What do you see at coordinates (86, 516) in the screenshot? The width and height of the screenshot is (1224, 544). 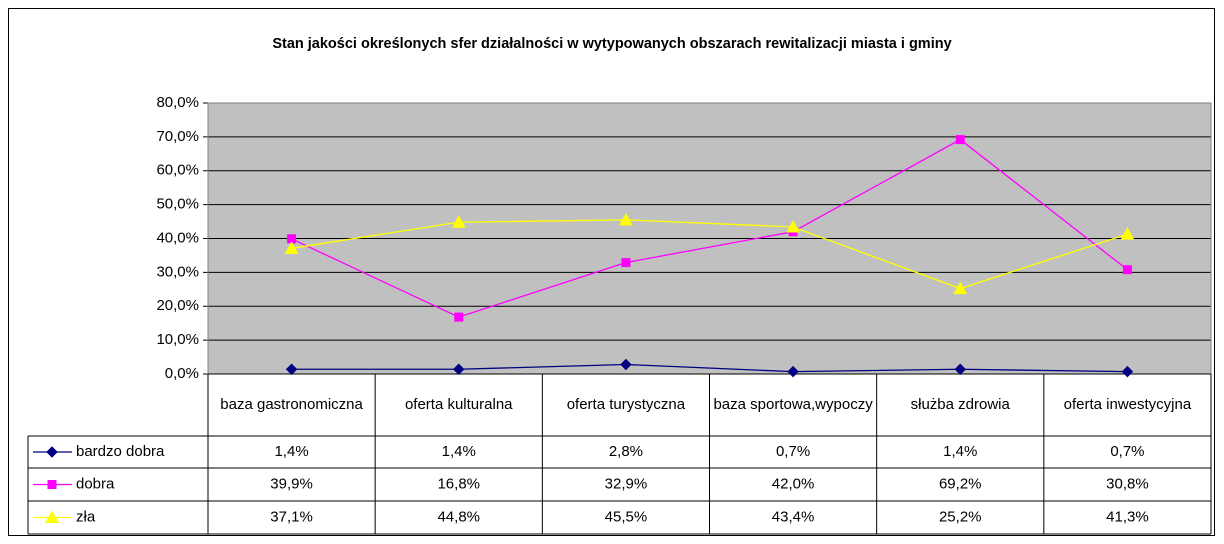 I see `legend-label: zła` at bounding box center [86, 516].